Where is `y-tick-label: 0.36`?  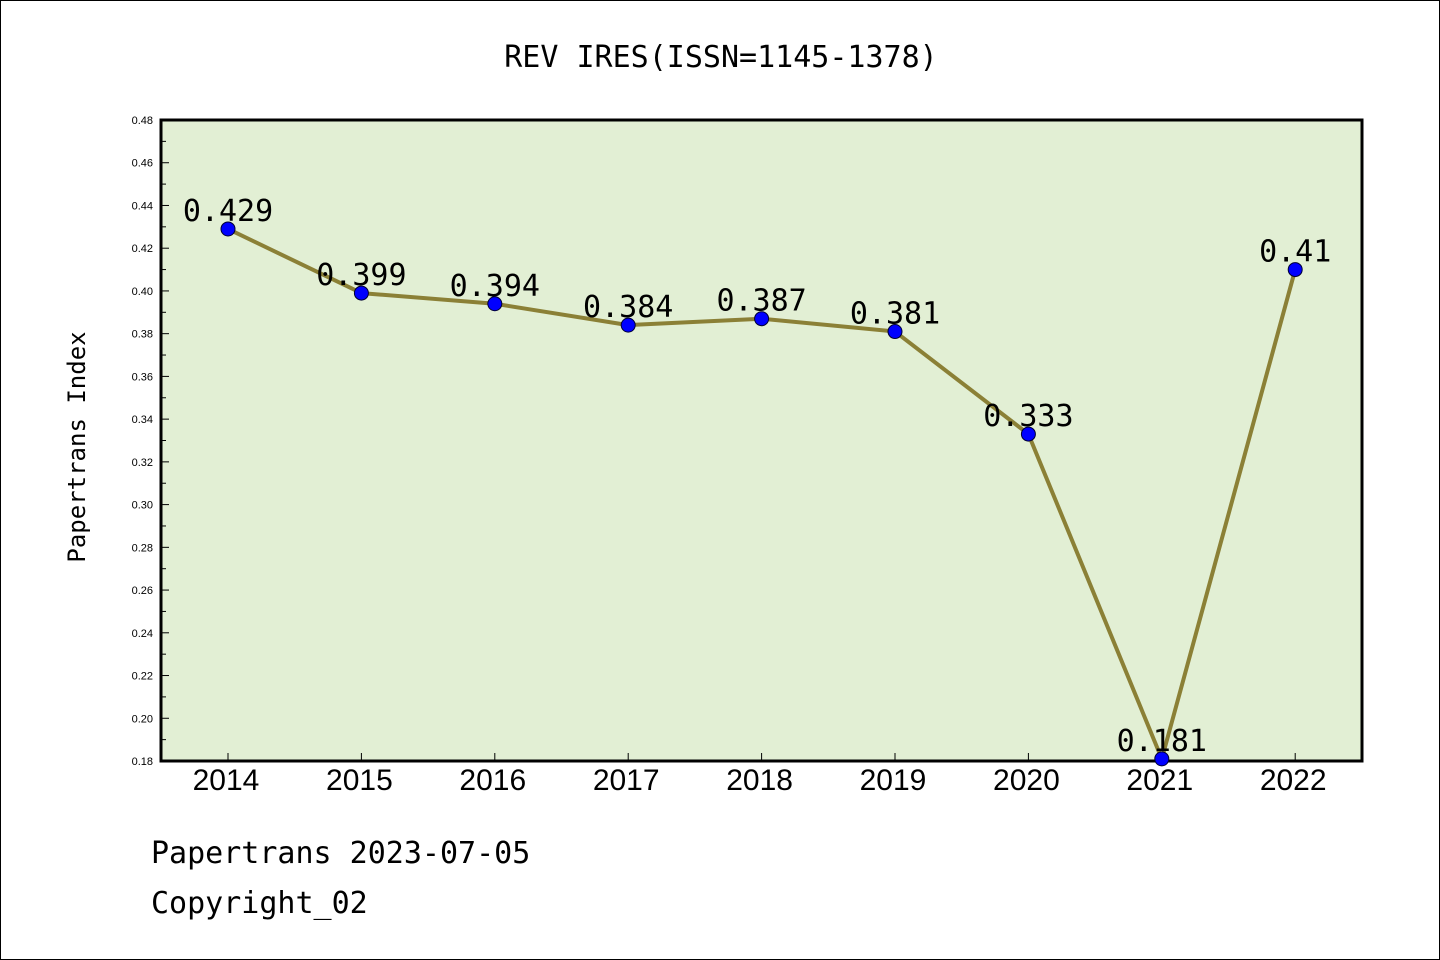
y-tick-label: 0.36 is located at coordinates (142, 377).